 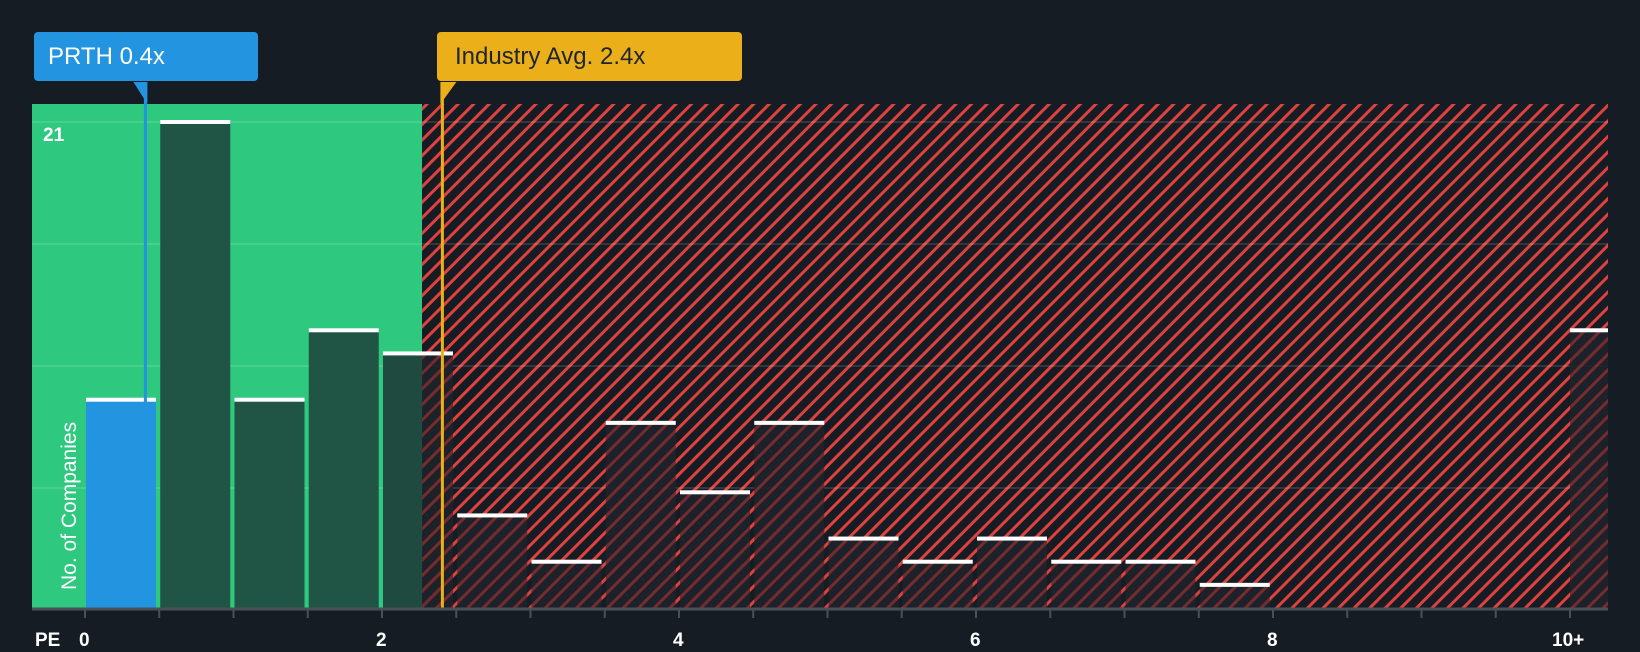 I want to click on x-tick-label: 2, so click(x=381, y=640).